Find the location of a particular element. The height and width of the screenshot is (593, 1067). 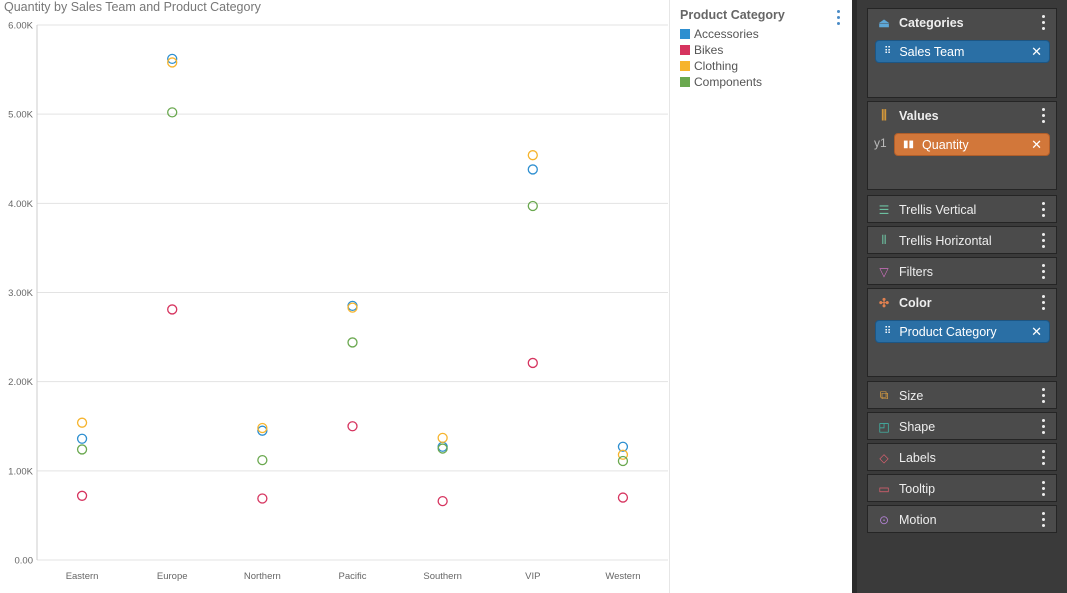

data-point-components-europe is located at coordinates (172, 112).